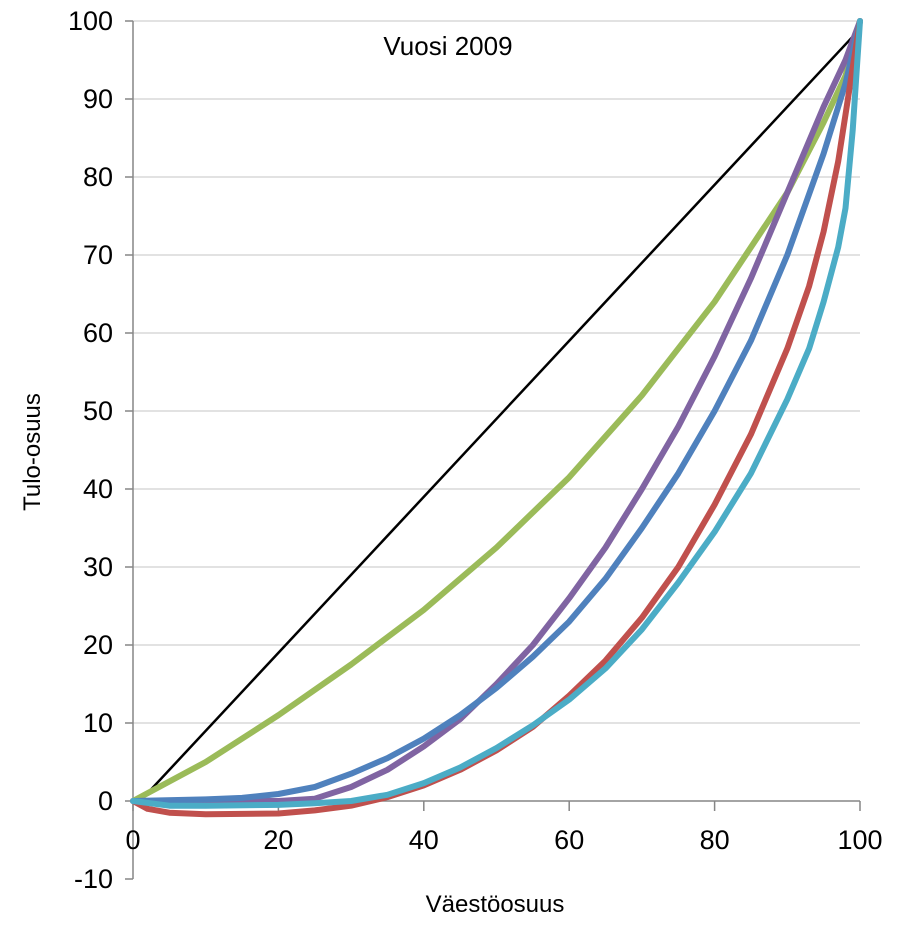 The image size is (899, 928). I want to click on x-tick-label: 60, so click(569, 840).